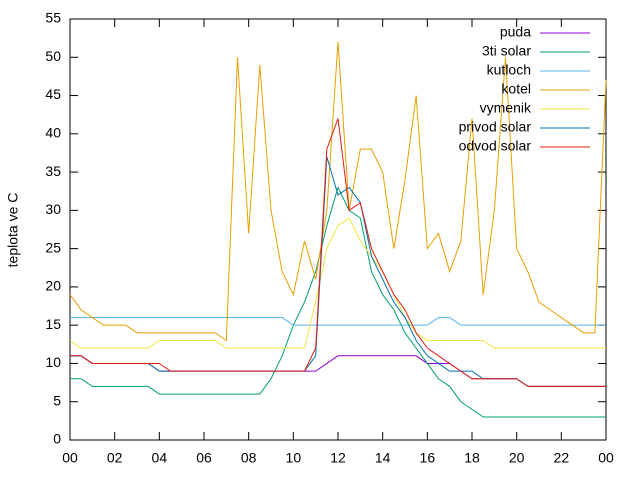 This screenshot has height=480, width=640. What do you see at coordinates (495, 146) in the screenshot?
I see `legend-label: odvod solar` at bounding box center [495, 146].